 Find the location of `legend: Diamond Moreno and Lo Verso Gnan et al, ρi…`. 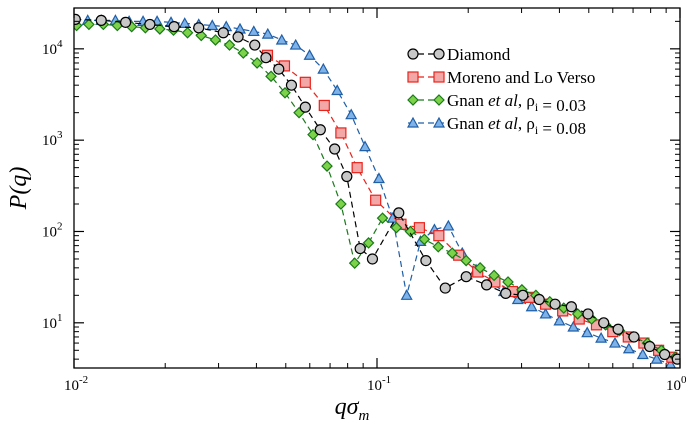

legend: Diamond Moreno and Lo Verso Gnan et al, ρi… is located at coordinates (500, 91).